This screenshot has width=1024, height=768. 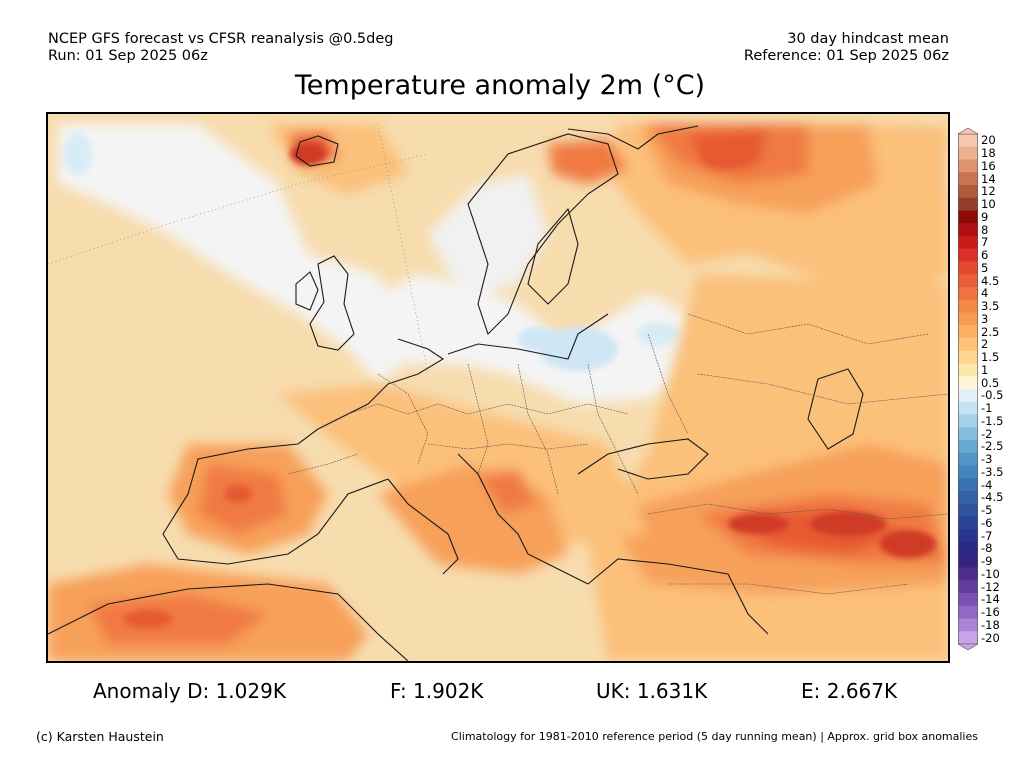 What do you see at coordinates (987, 561) in the screenshot?
I see `colorbar-label: -9` at bounding box center [987, 561].